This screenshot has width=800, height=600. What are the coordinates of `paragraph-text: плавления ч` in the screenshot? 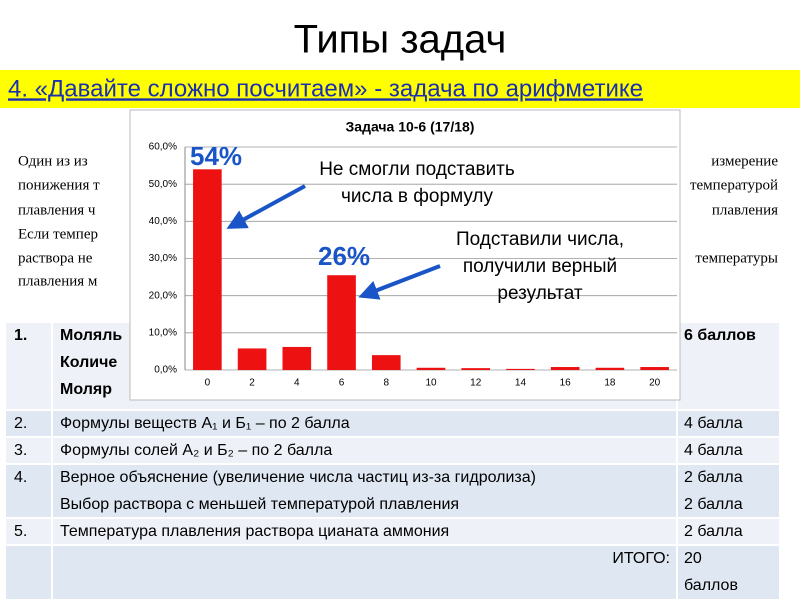 It's located at (57, 210).